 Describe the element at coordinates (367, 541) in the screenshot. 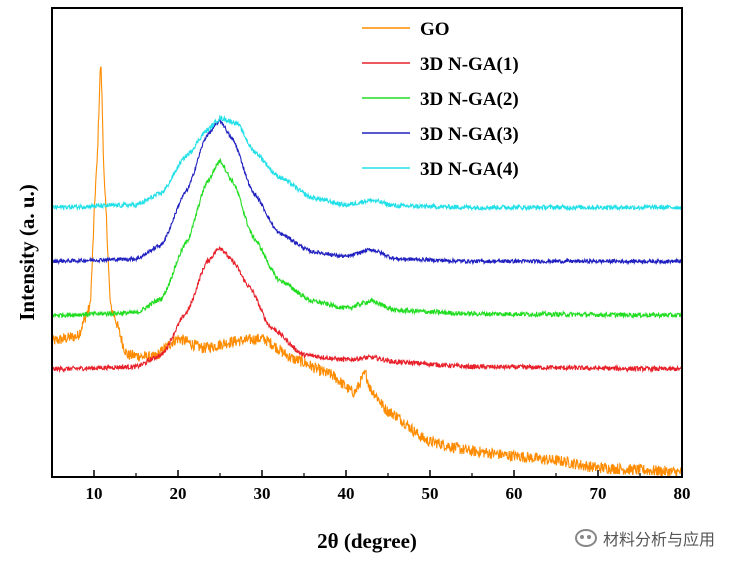

I see `x-axis-title: 2θ (degree)` at that location.